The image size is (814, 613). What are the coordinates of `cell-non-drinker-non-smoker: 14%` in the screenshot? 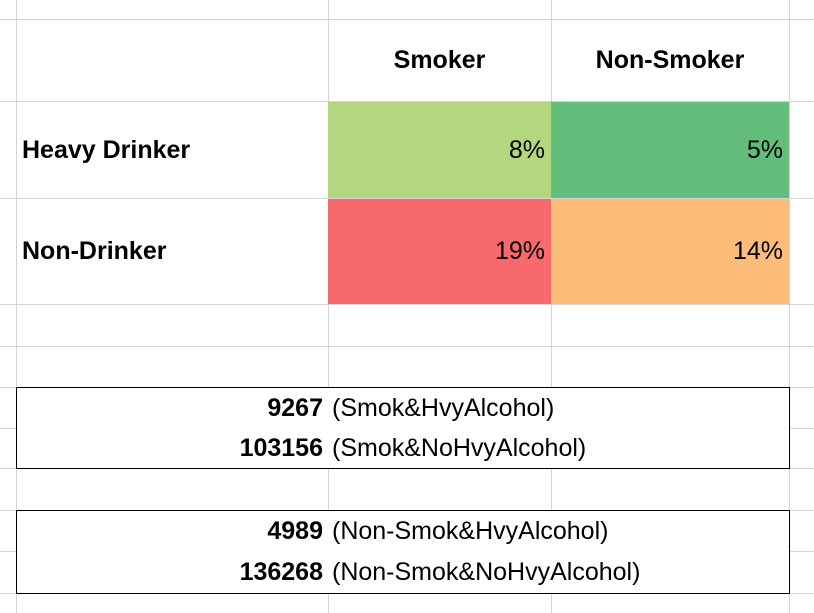 It's located at (670, 251).